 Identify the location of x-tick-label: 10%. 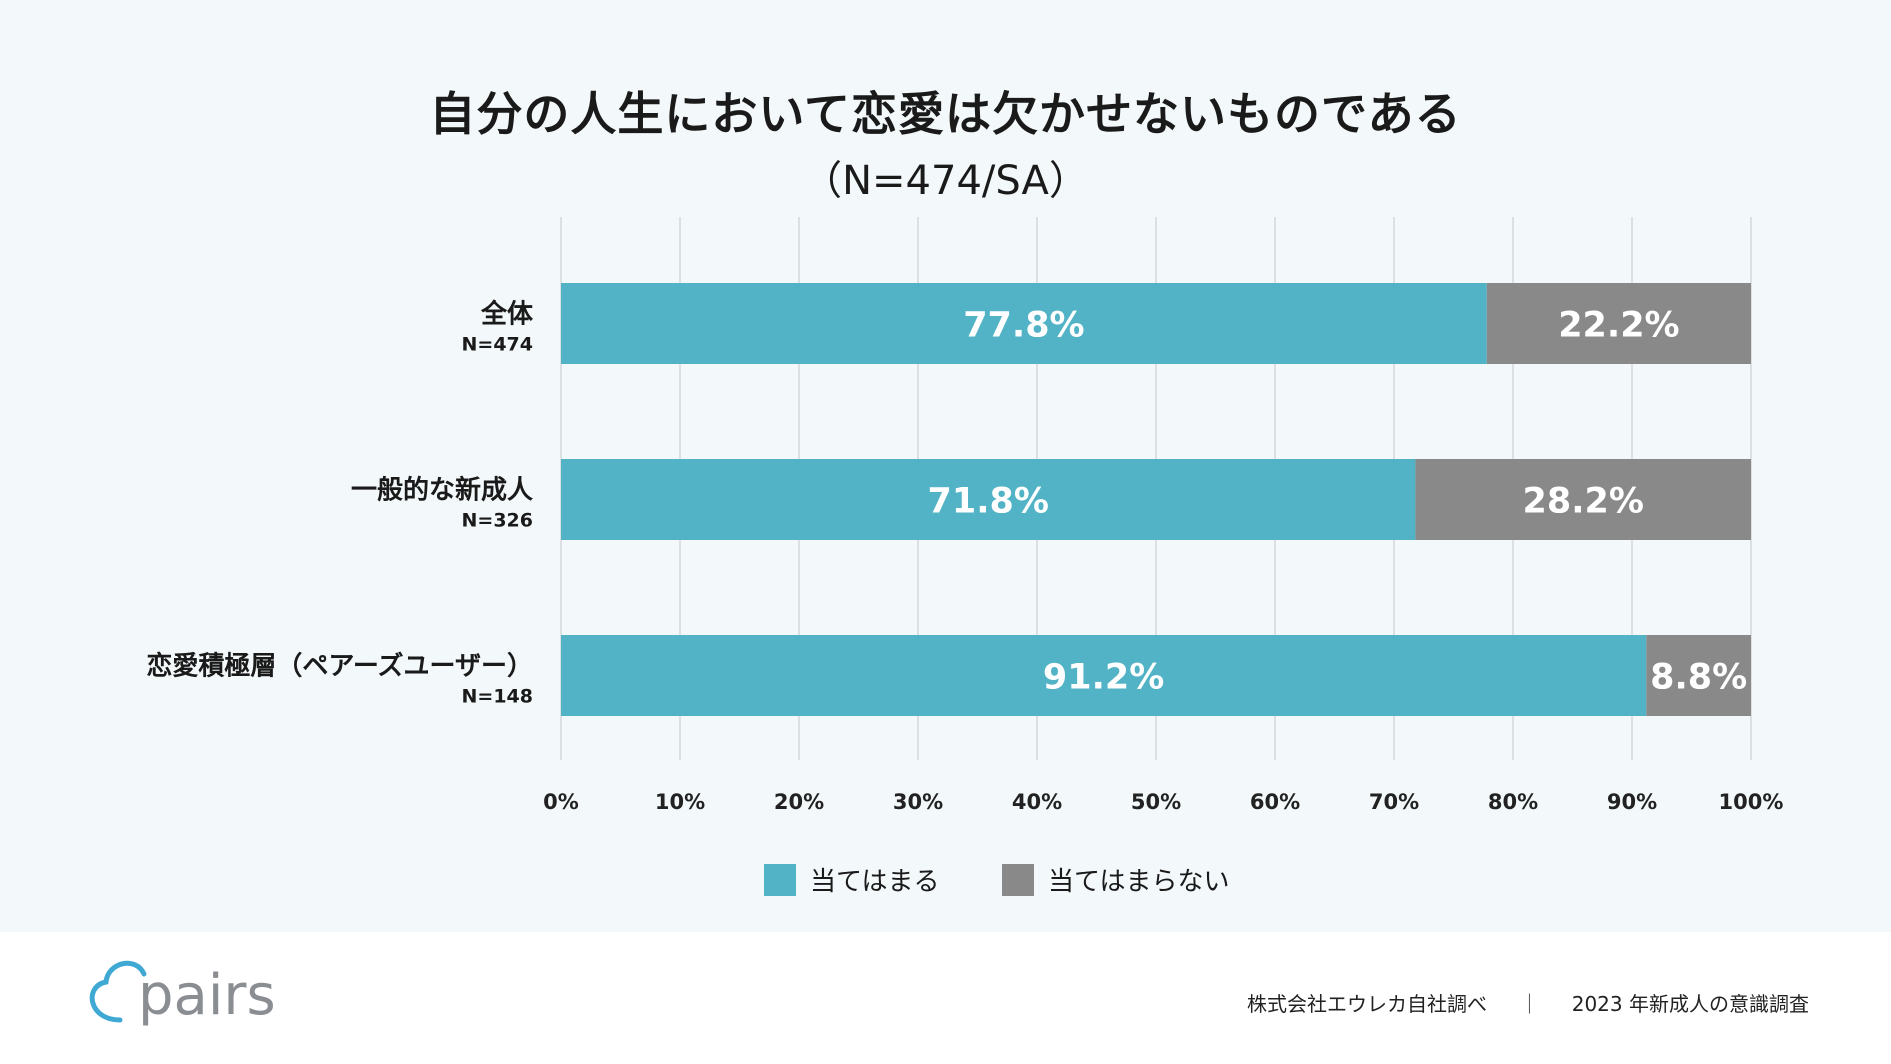
(680, 802).